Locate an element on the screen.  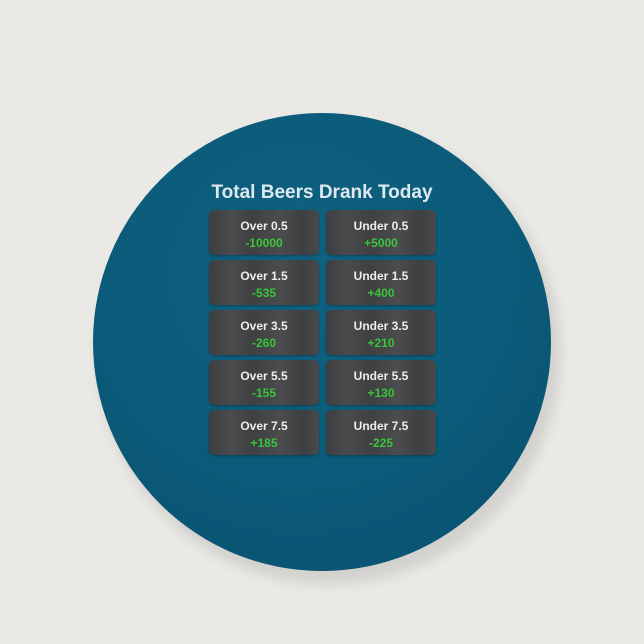
tile-label: Under 5.5 is located at coordinates (381, 376).